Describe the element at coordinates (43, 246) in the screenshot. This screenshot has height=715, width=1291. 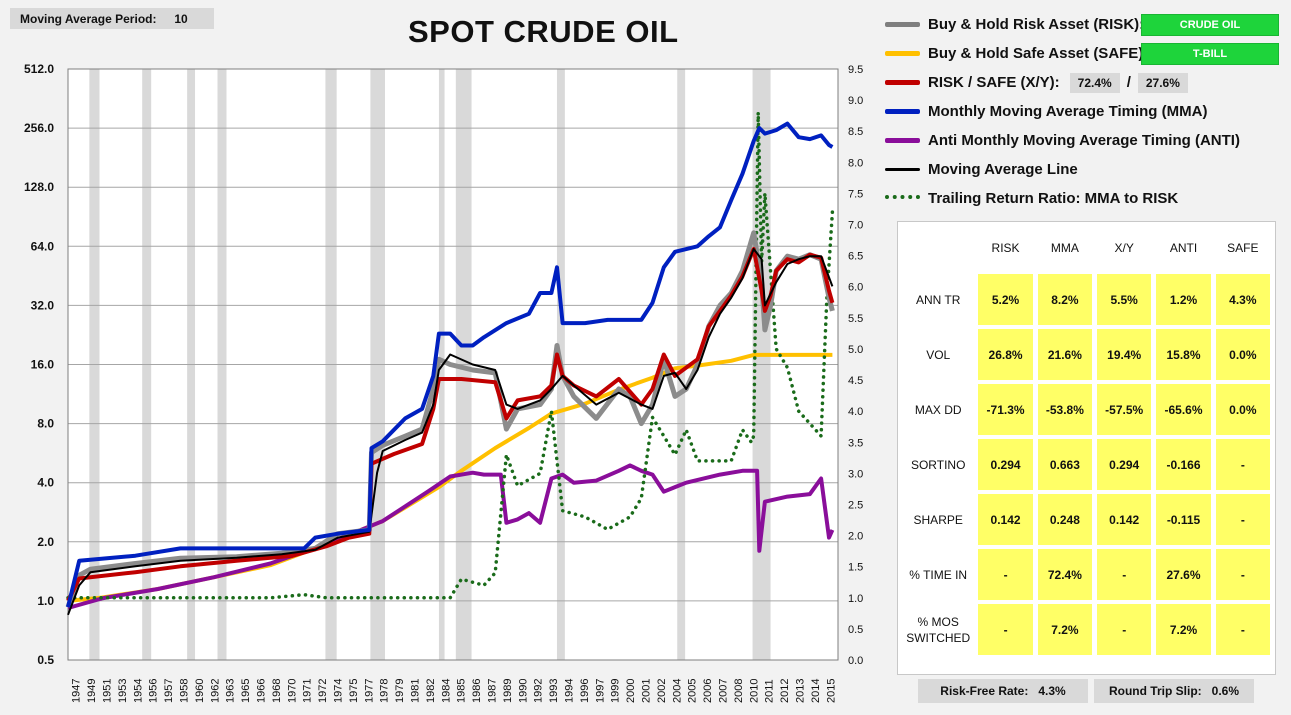
I see `y-tick-label: 64.0` at that location.